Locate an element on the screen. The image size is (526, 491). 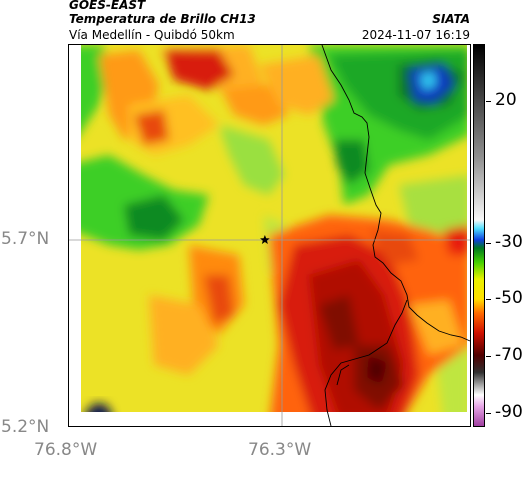
longitude-label: 76.3°W is located at coordinates (280, 450).